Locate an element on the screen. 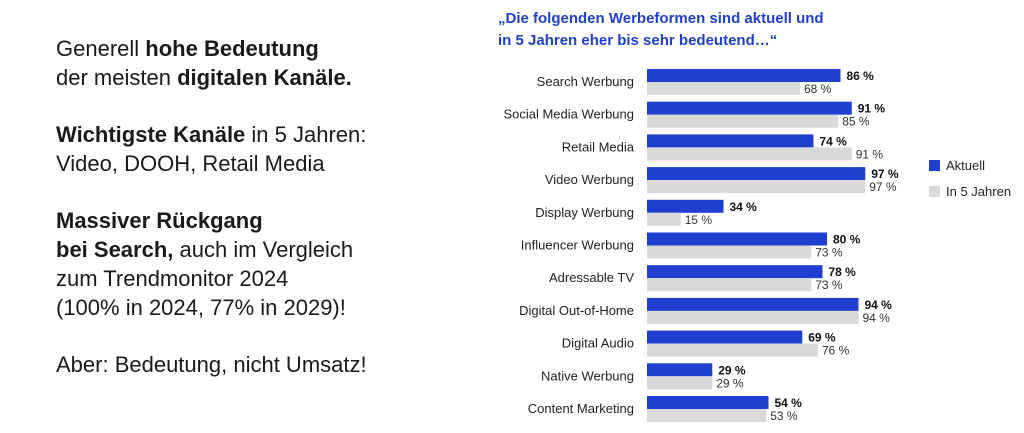 This screenshot has width=1024, height=433. chart-title-line-2: in 5 Jahren eher bis sehr bedeutend…“ is located at coordinates (638, 40).